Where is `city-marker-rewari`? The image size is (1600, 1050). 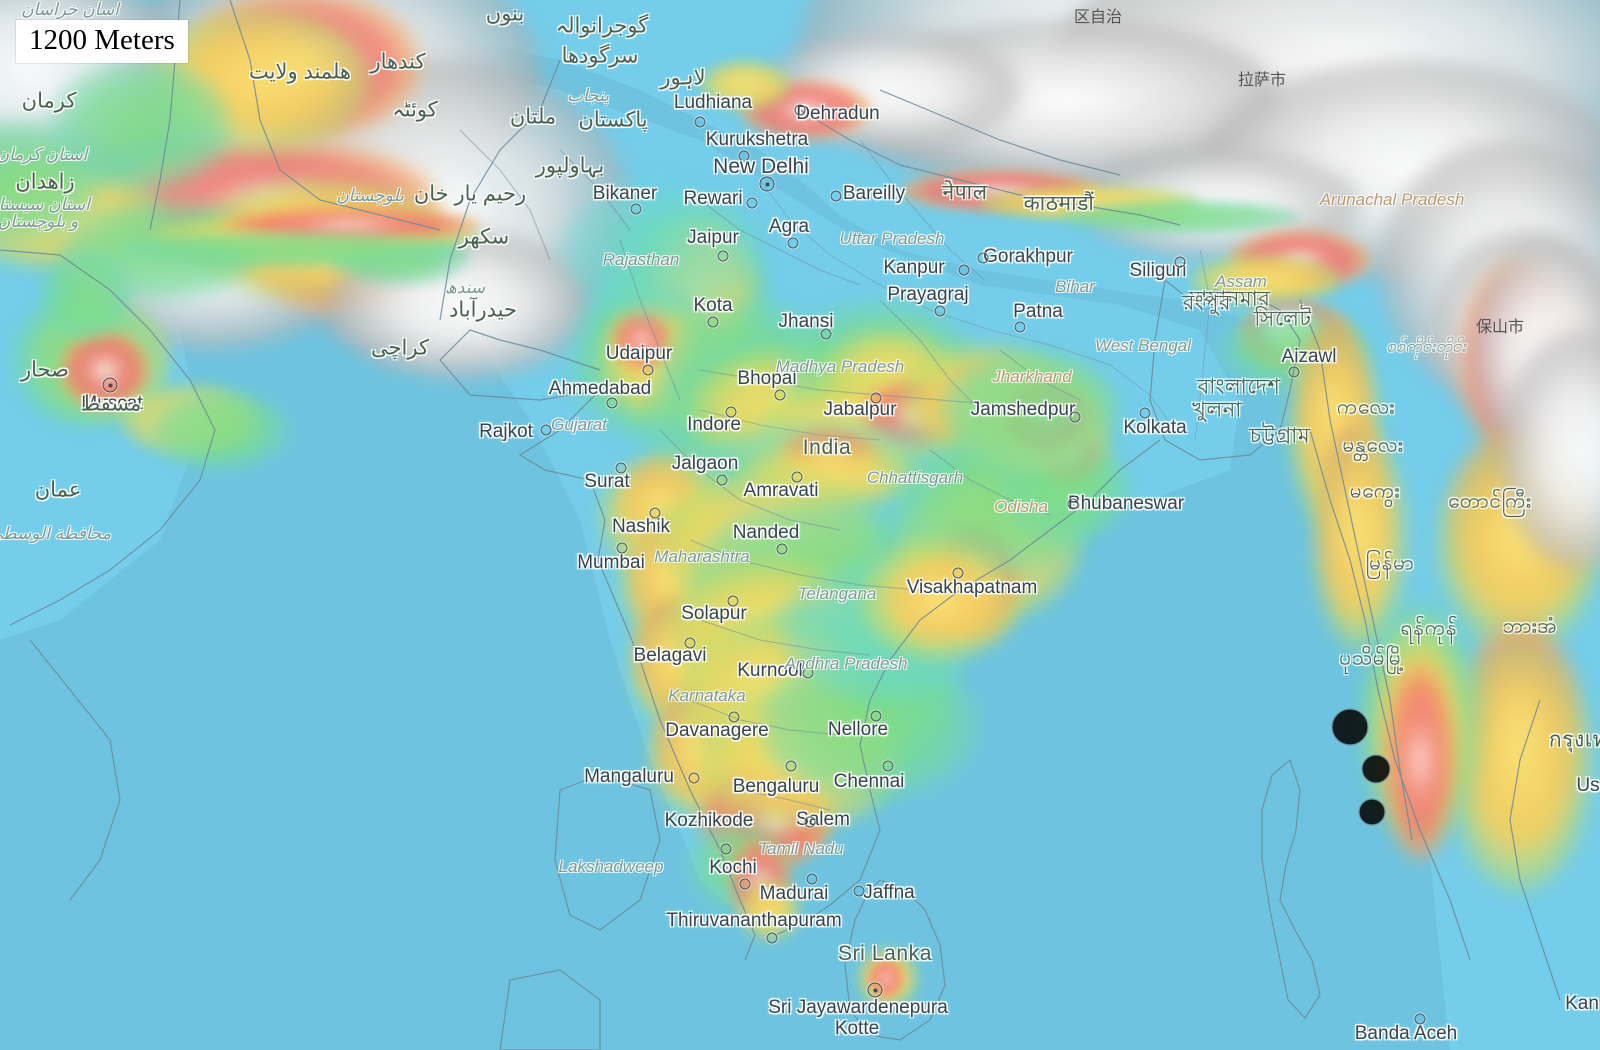
city-marker-rewari is located at coordinates (752, 203).